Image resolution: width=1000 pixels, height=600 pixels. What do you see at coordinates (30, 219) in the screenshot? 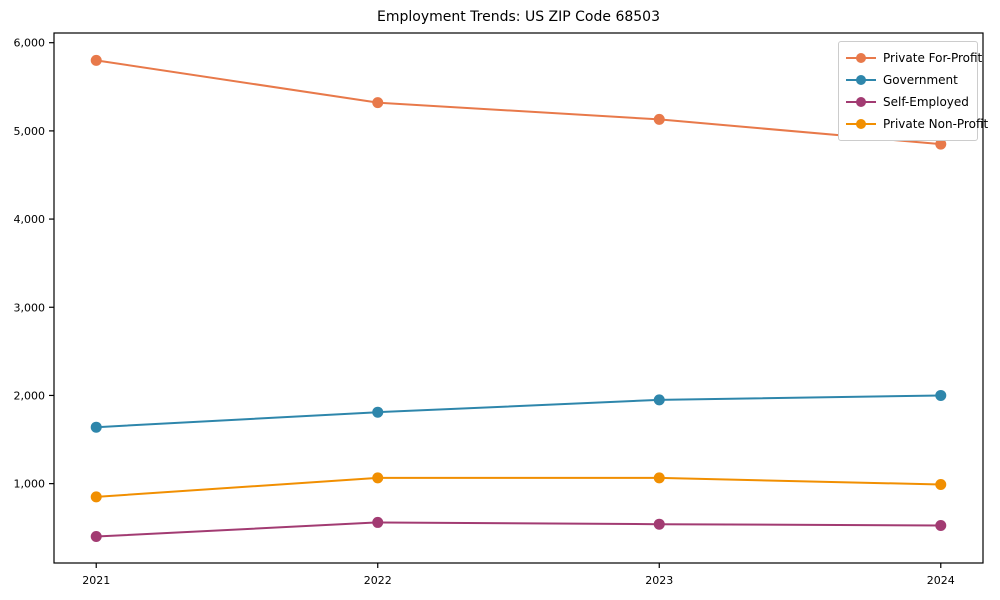
I see `y-tick-label: 4,000` at bounding box center [30, 219].